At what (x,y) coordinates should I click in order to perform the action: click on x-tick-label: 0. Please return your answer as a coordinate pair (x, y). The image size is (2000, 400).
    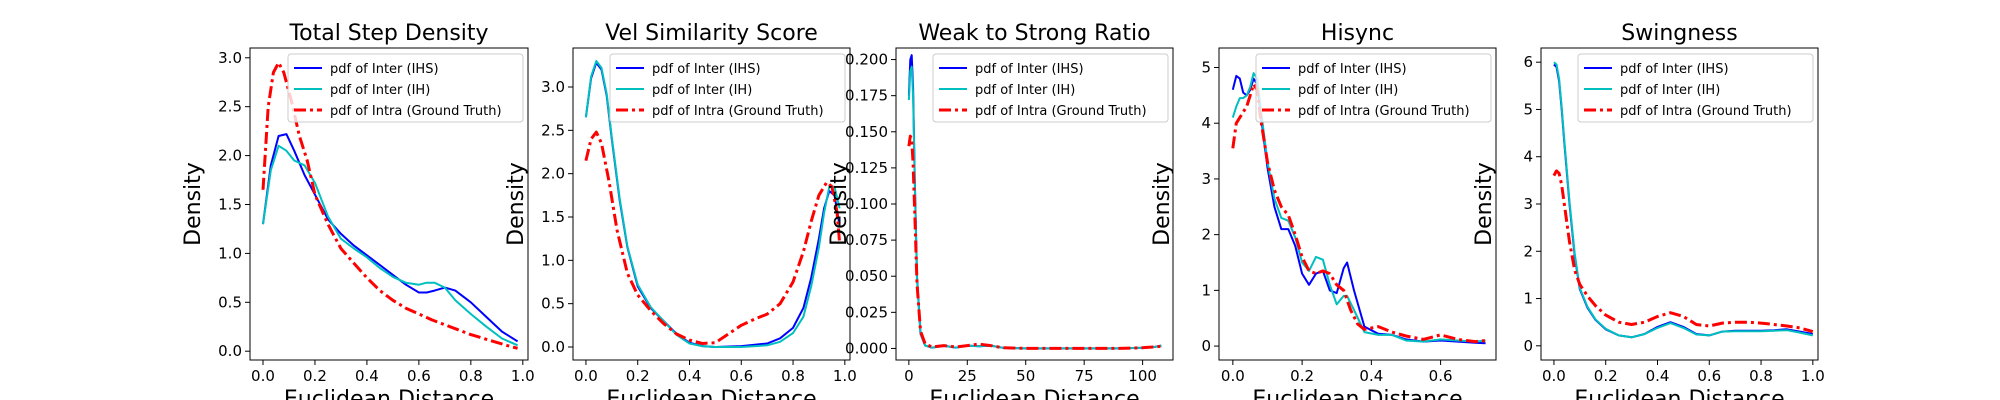
    Looking at the image, I should click on (909, 376).